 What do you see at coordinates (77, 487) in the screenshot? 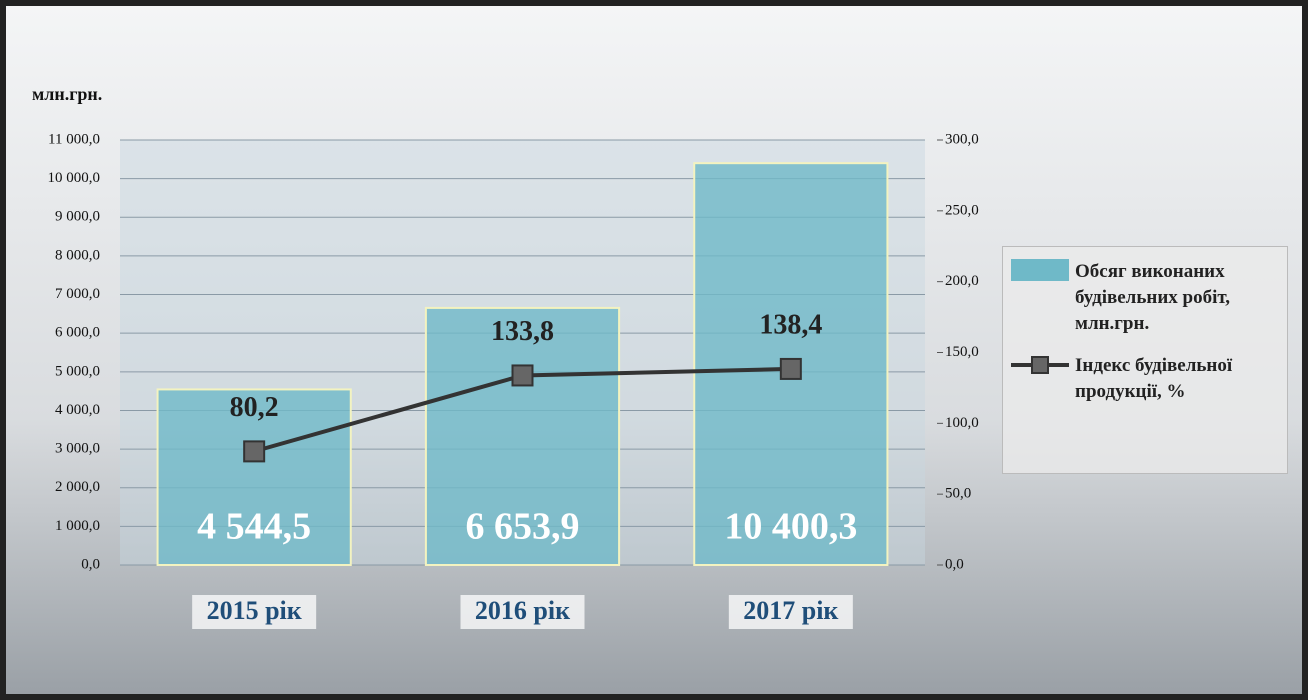
I see `y-tick-label: 2 000,0` at bounding box center [77, 487].